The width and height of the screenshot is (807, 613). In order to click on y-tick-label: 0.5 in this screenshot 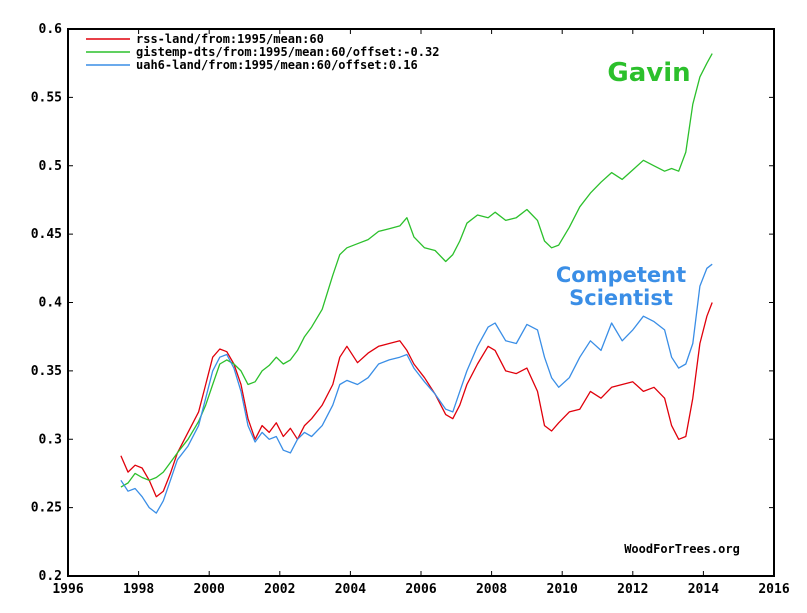, I will do `click(50, 166)`.